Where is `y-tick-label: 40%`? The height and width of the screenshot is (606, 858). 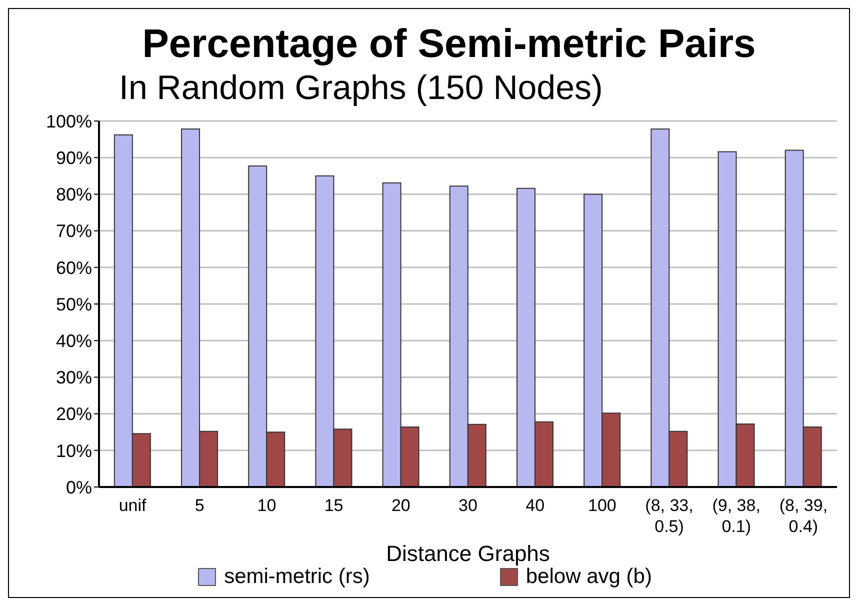
y-tick-label: 40% is located at coordinates (74, 340).